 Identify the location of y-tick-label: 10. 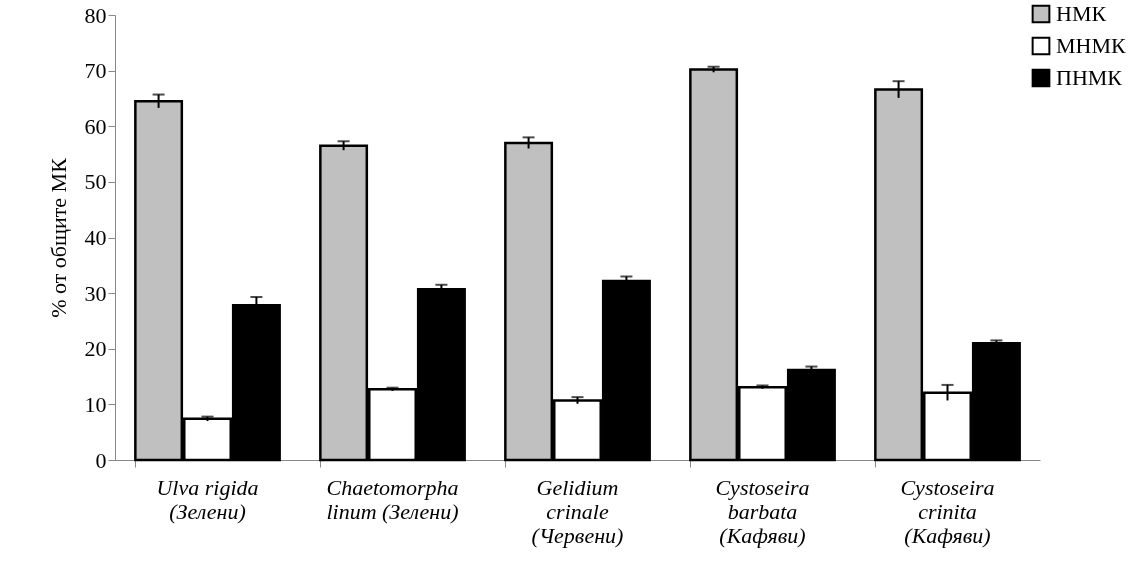
(95, 404).